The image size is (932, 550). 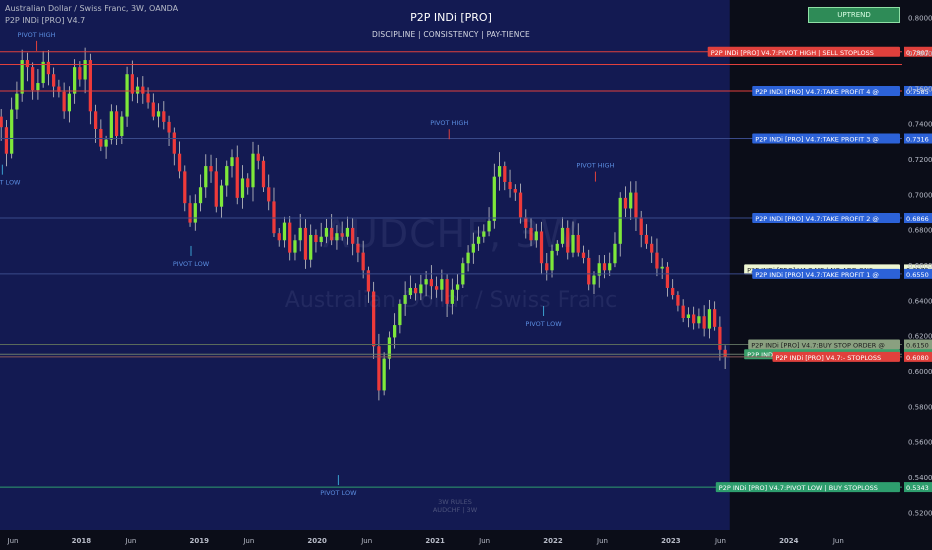 What do you see at coordinates (917, 92) in the screenshot?
I see `price-axis-marker-text: 0.7585` at bounding box center [917, 92].